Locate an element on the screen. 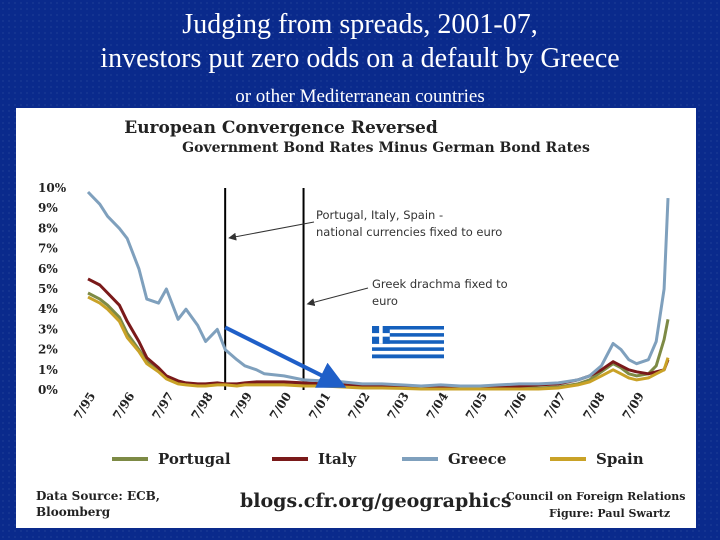 Image resolution: width=720 pixels, height=540 pixels. legend-item-spain: Spain is located at coordinates (597, 459).